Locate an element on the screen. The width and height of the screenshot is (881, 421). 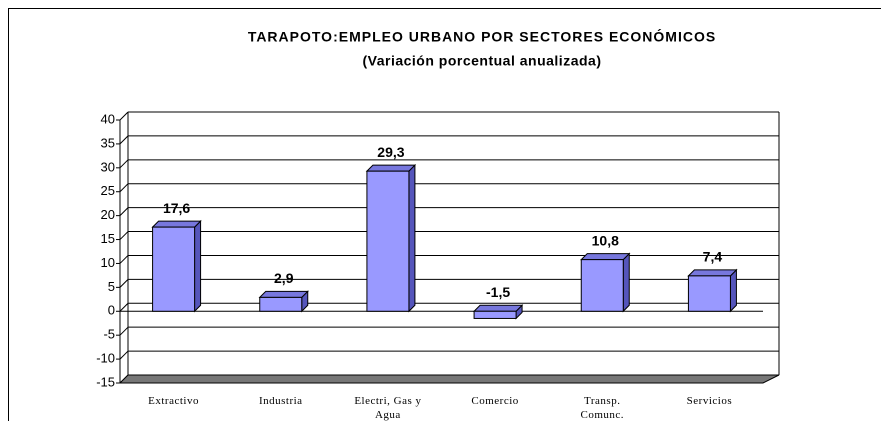
y-tick-label: 25 is located at coordinates (108, 190).